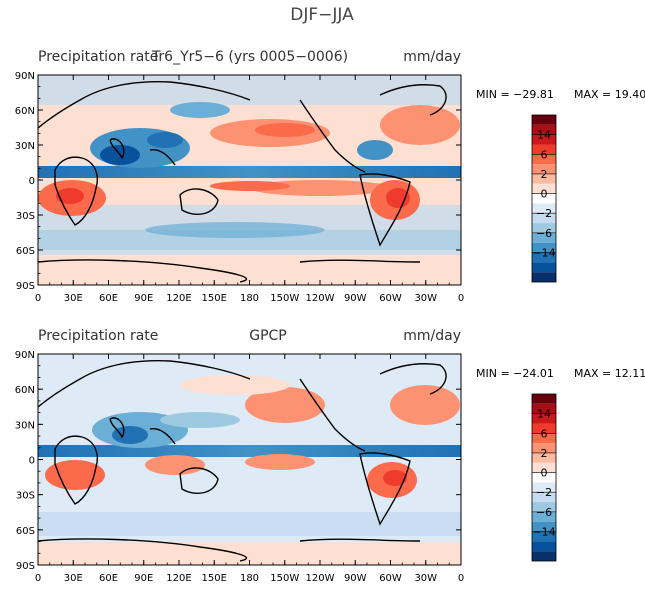  Describe the element at coordinates (515, 94) in the screenshot. I see `min-label: MIN = −29.81` at that location.